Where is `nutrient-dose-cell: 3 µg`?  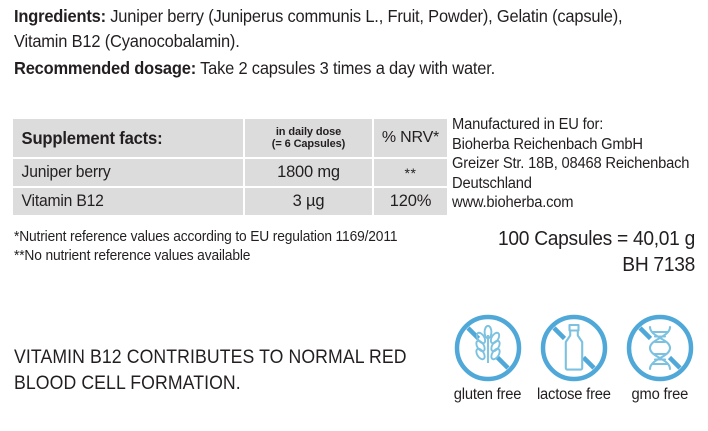
nutrient-dose-cell: 3 µg is located at coordinates (309, 201).